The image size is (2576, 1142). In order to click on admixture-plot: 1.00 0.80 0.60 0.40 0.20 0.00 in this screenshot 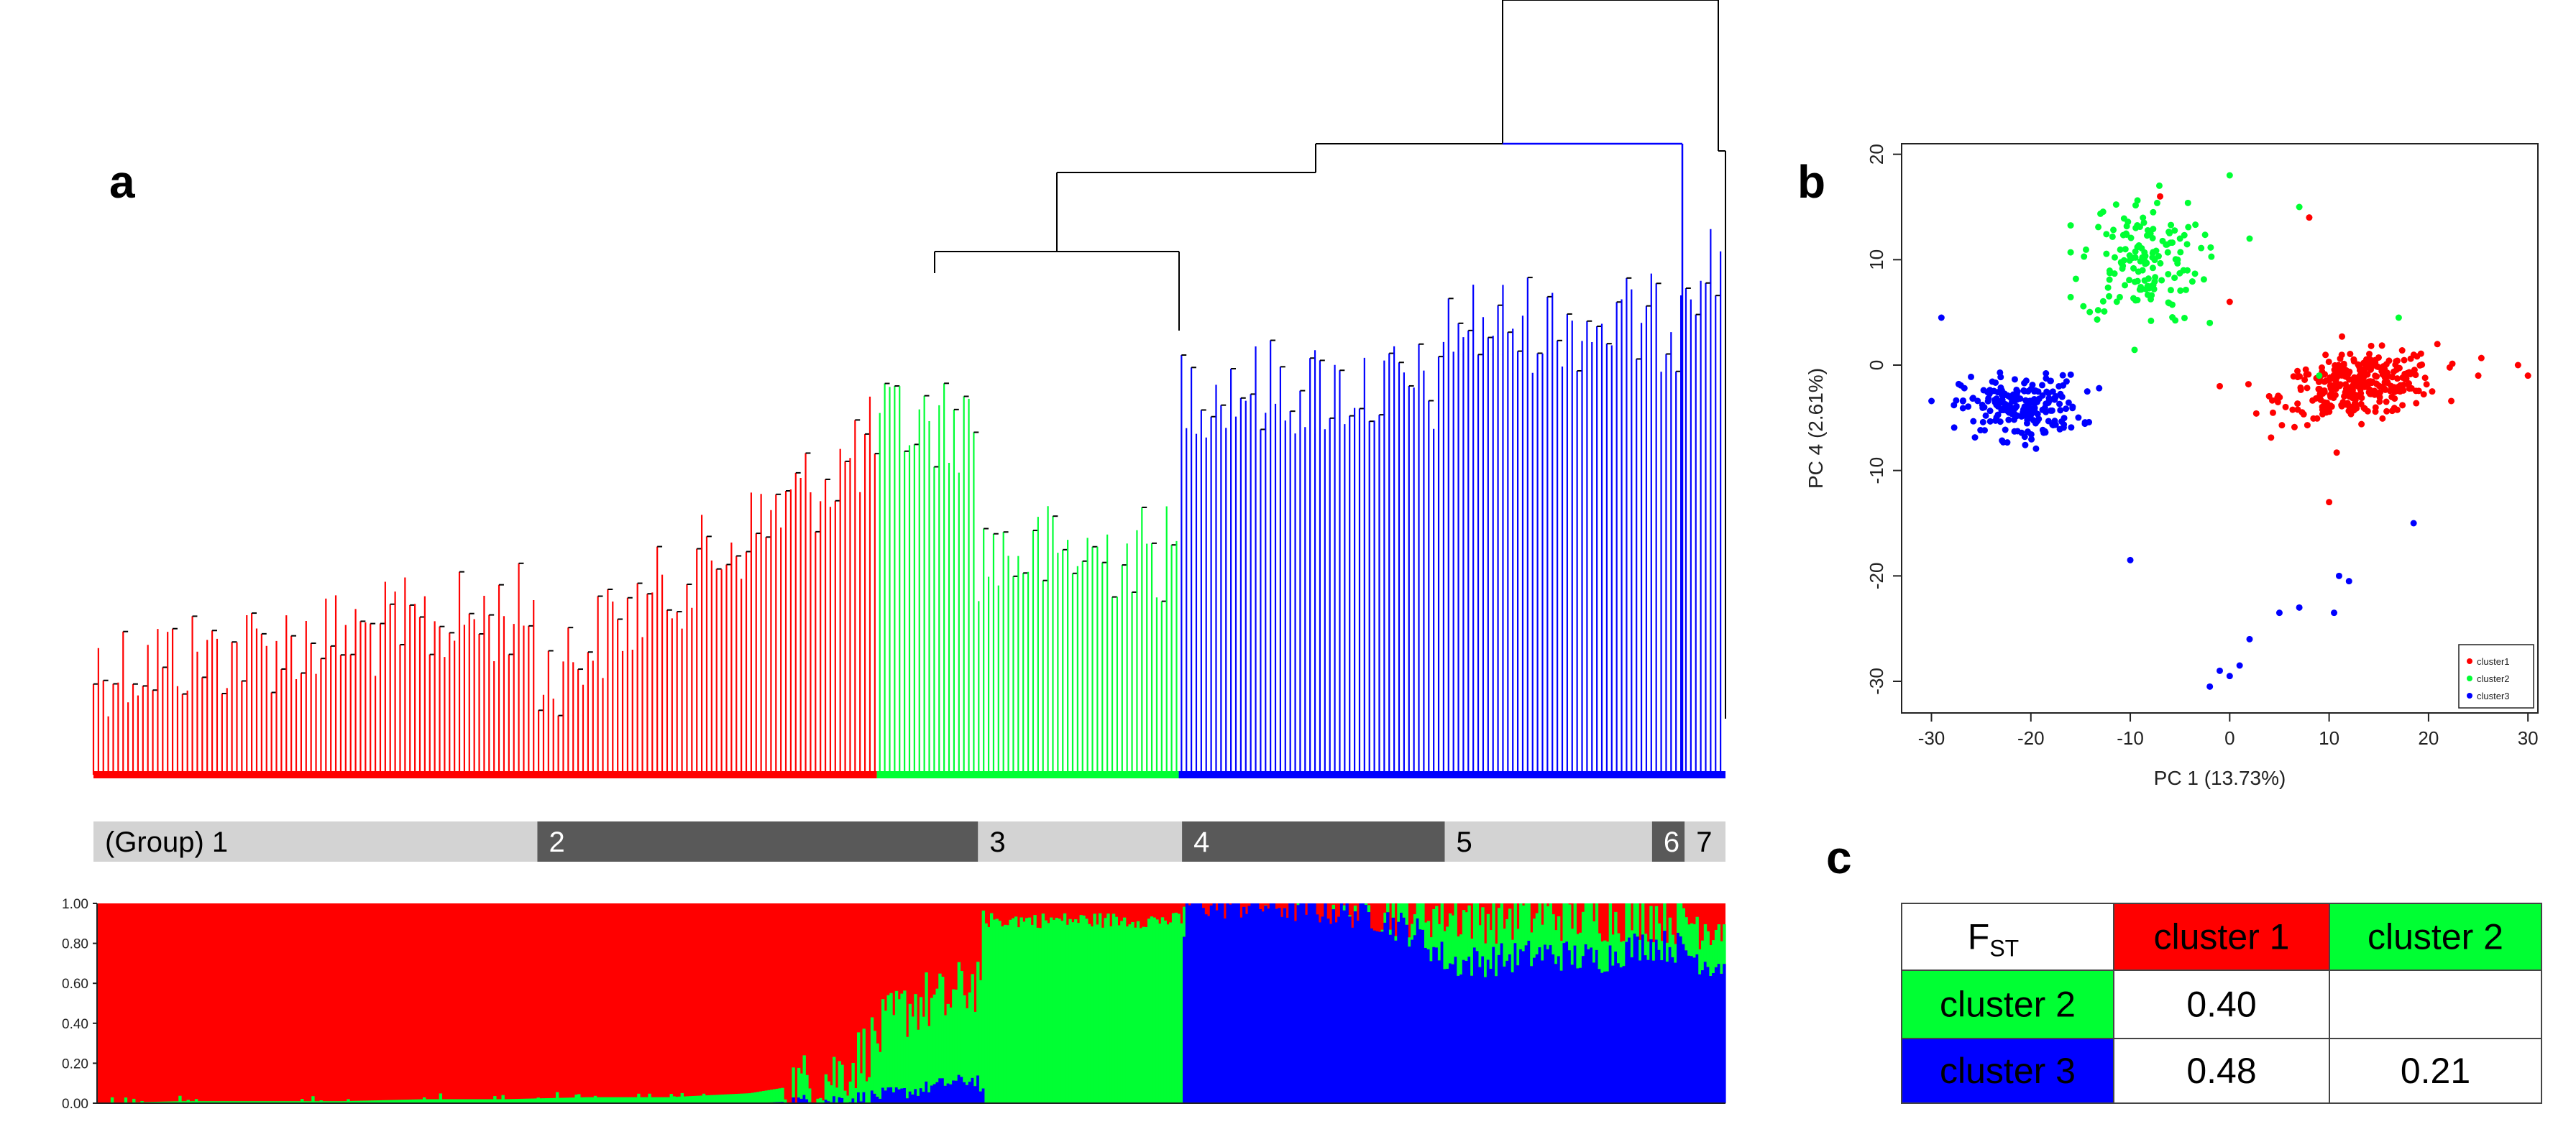, I will do `click(894, 1005)`.